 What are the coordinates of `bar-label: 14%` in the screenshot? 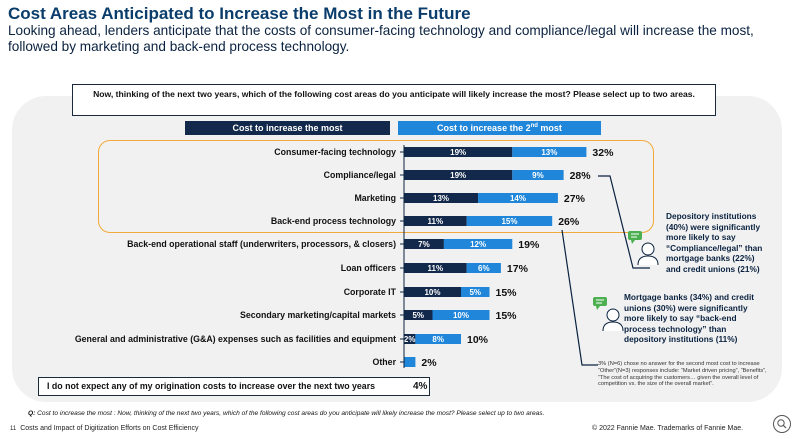 It's located at (518, 198).